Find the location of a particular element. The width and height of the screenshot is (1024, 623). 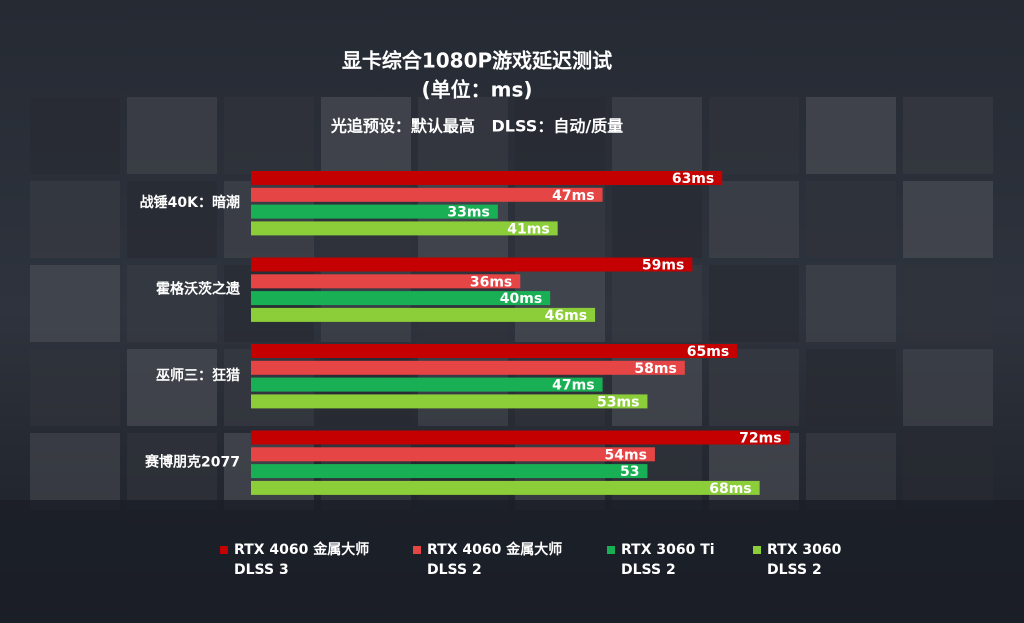

chart-subtitle: (单位：ms) is located at coordinates (476, 90).